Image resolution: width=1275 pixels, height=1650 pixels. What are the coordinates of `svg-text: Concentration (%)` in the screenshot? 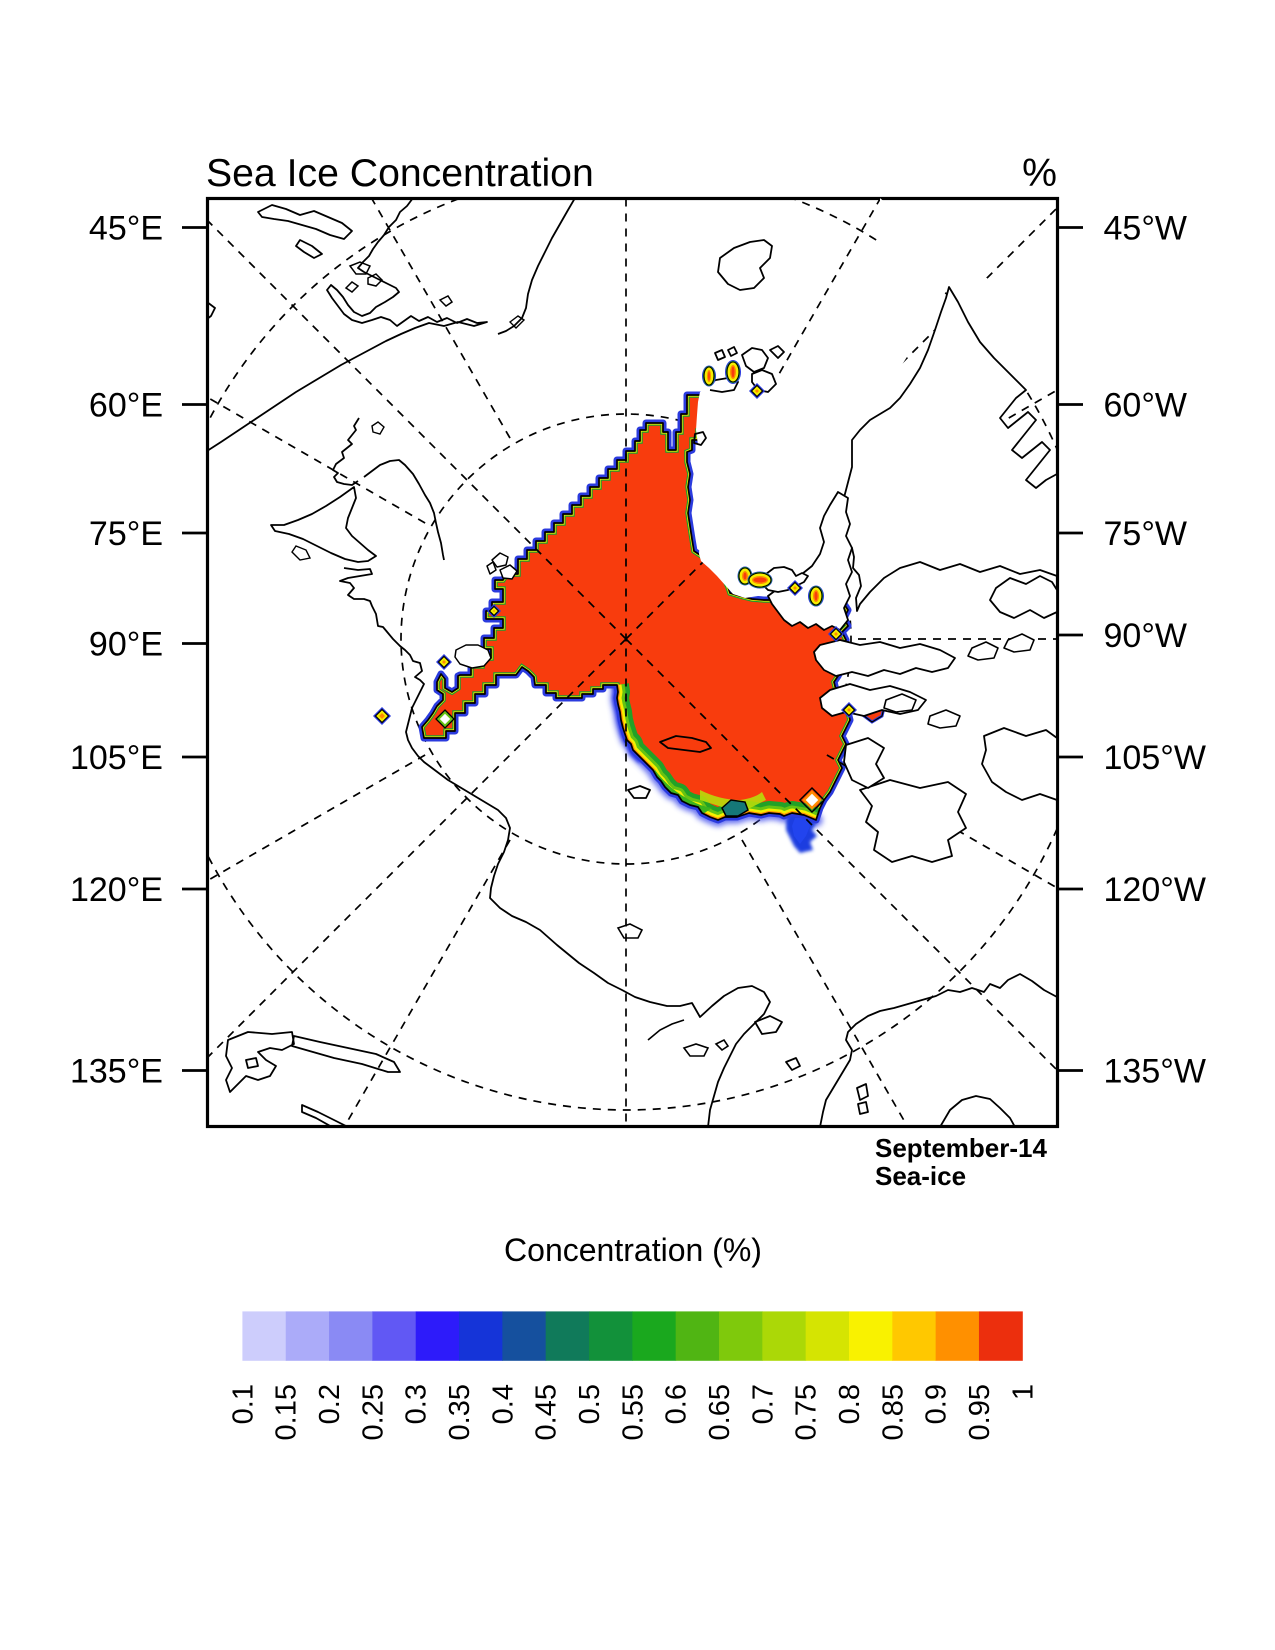 It's located at (633, 1250).